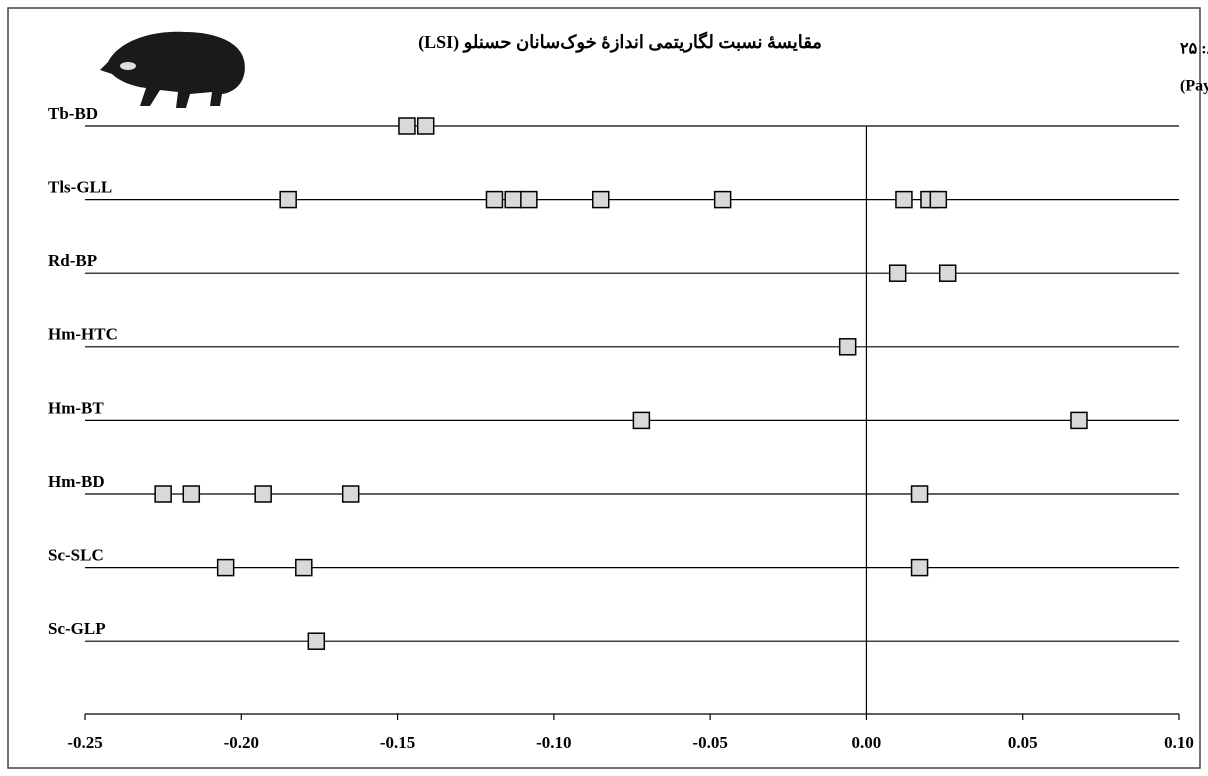 The height and width of the screenshot is (776, 1208). I want to click on row-label: Sc-SLC, so click(76, 555).